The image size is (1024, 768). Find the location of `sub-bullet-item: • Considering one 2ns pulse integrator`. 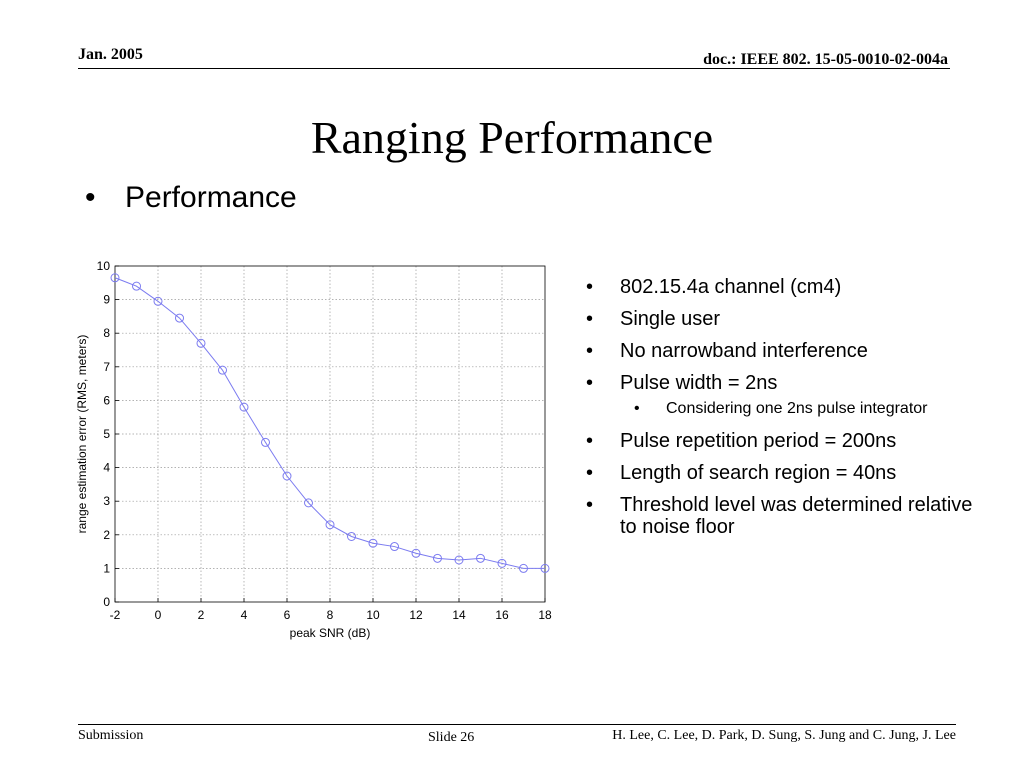

sub-bullet-item: • Considering one 2ns pulse integrator is located at coordinates (782, 409).